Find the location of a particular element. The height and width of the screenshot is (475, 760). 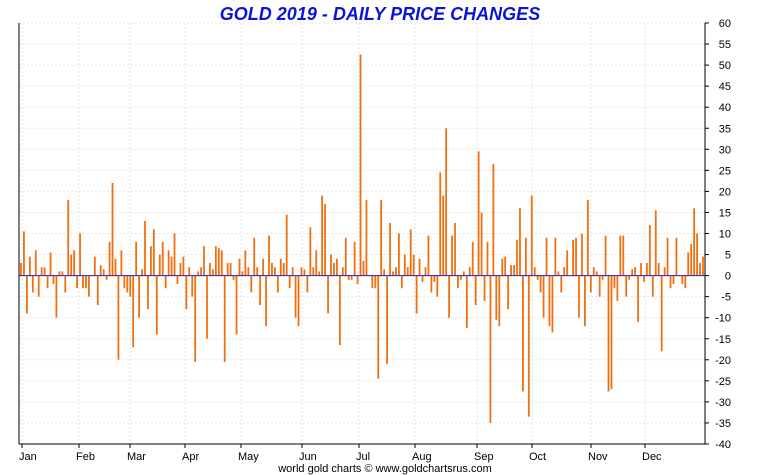

x-tick-label: Sep is located at coordinates (484, 457).